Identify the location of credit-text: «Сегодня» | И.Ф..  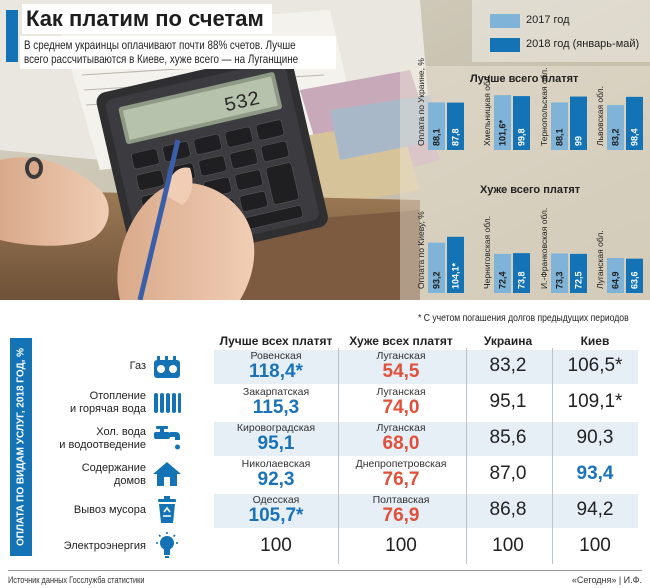
(606, 580).